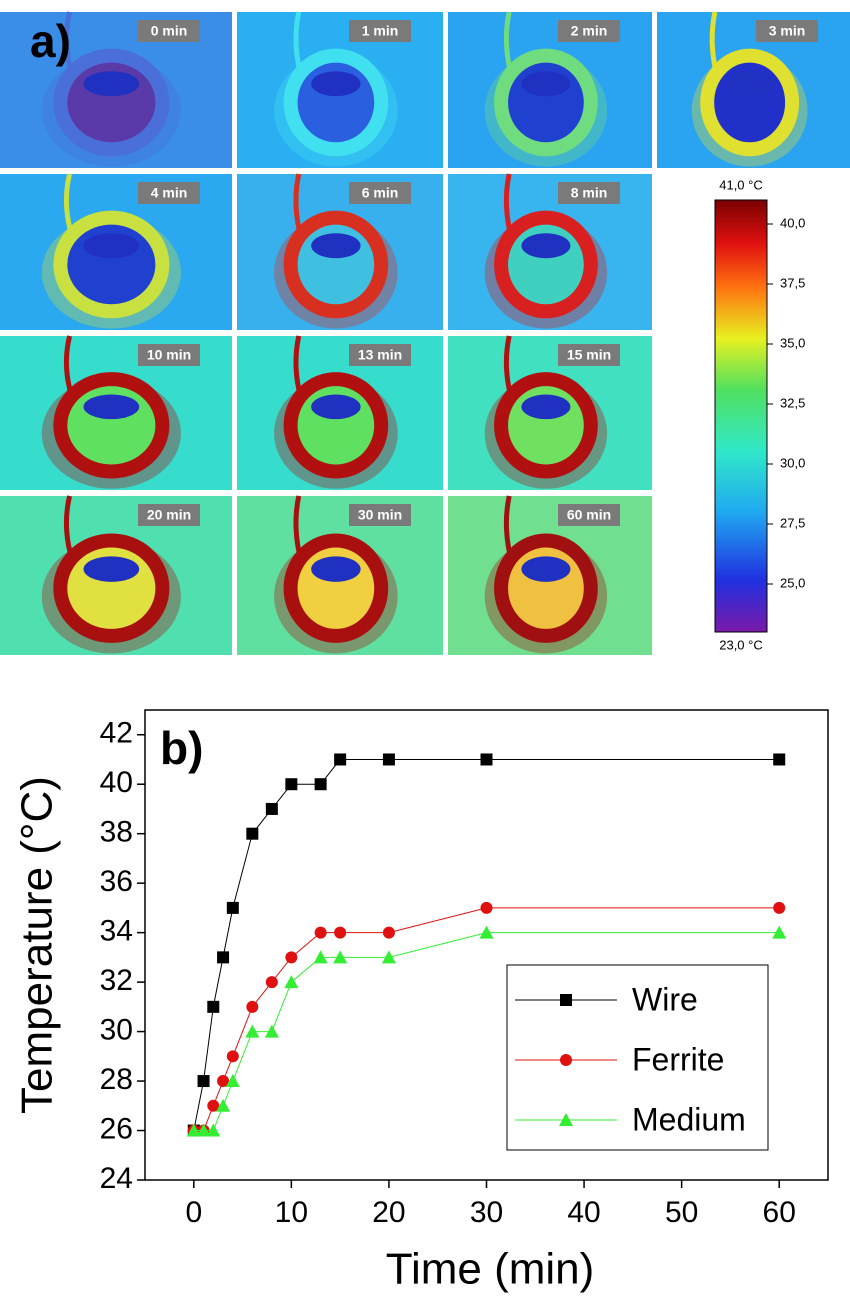 Image resolution: width=850 pixels, height=1302 pixels. Describe the element at coordinates (380, 355) in the screenshot. I see `time-label: 13 min` at that location.